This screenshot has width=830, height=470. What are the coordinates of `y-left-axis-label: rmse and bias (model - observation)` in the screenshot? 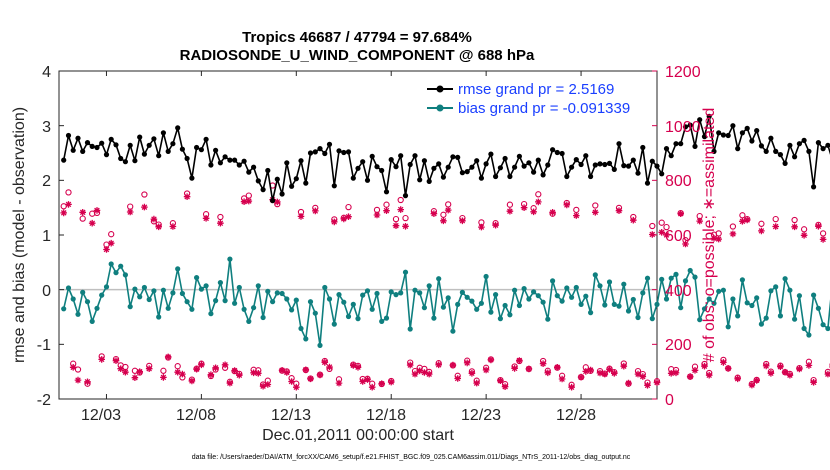 It's located at (19, 235).